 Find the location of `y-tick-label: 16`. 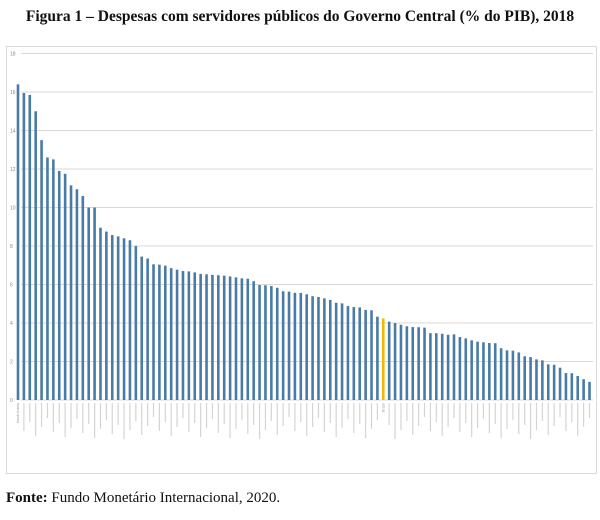

y-tick-label: 16 is located at coordinates (13, 93).